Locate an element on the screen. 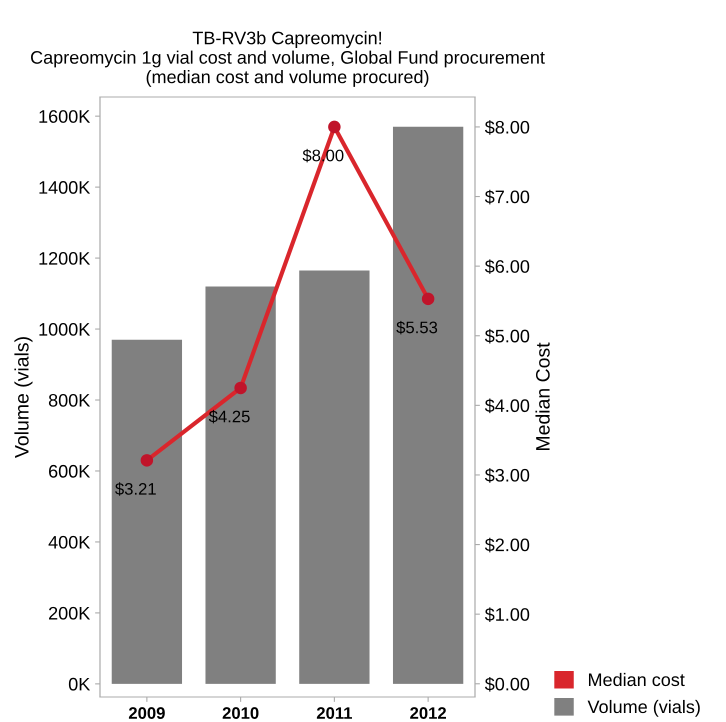 This screenshot has width=726, height=722. y-tick-label: 200K is located at coordinates (69, 613).